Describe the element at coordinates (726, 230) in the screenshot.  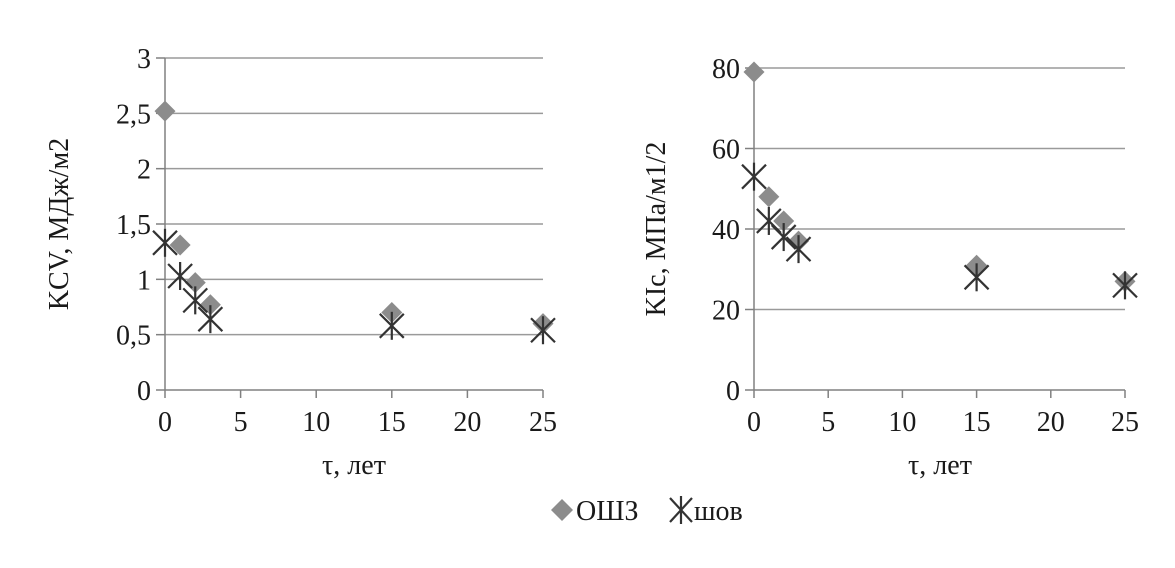
I see `y-tick-label: 40` at that location.